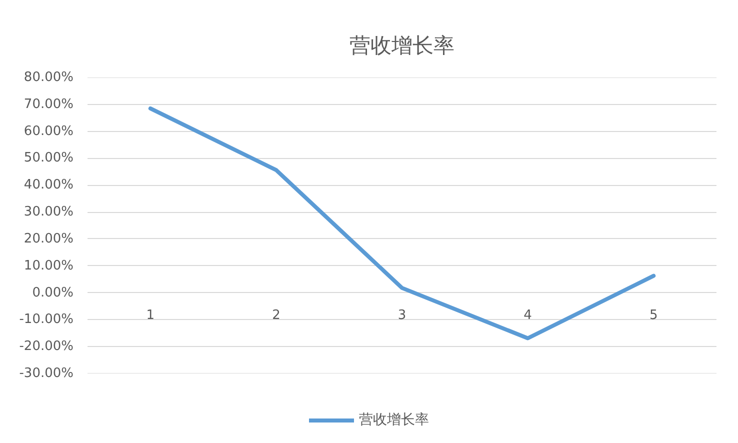  What do you see at coordinates (49, 131) in the screenshot?
I see `y-tick-label: 60.00%` at bounding box center [49, 131].